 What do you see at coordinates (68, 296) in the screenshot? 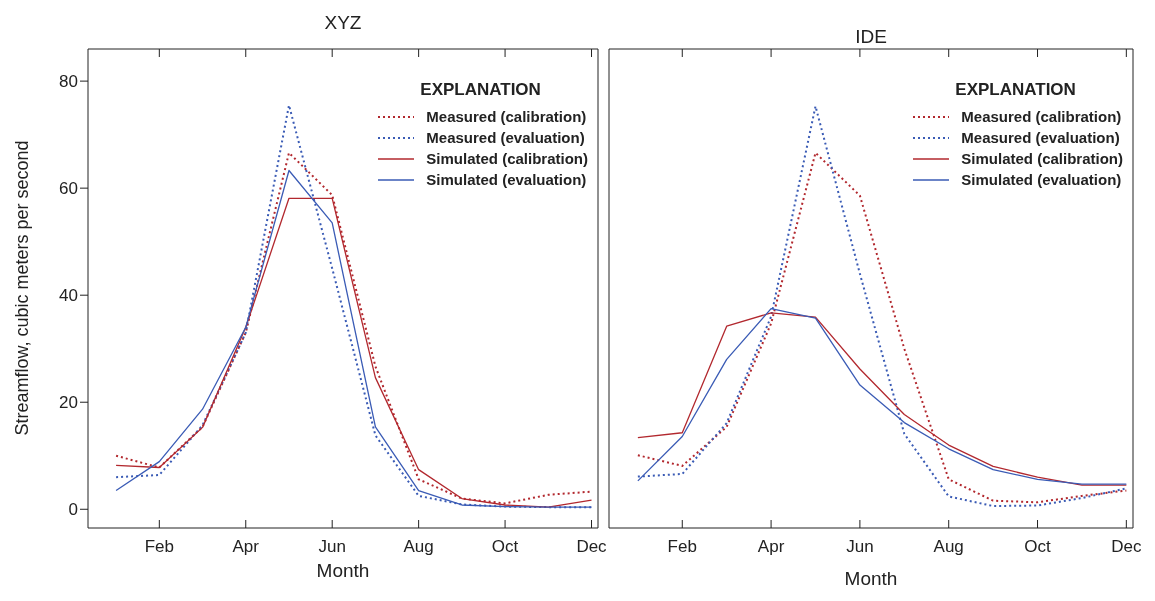
I see `y-tick-label: 40` at bounding box center [68, 296].